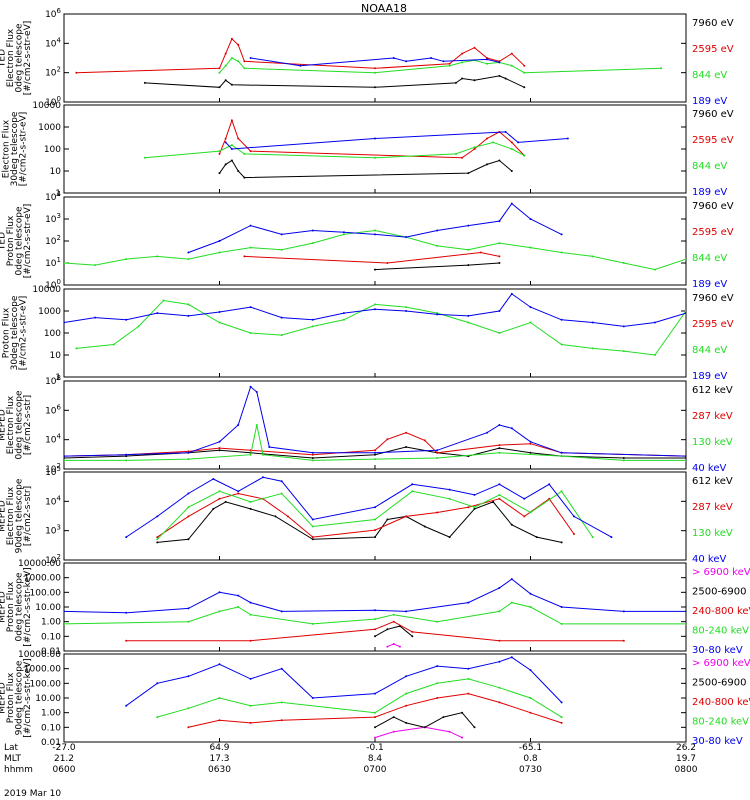  What do you see at coordinates (437, 266) in the screenshot?
I see `series-7960-ev` at bounding box center [437, 266].